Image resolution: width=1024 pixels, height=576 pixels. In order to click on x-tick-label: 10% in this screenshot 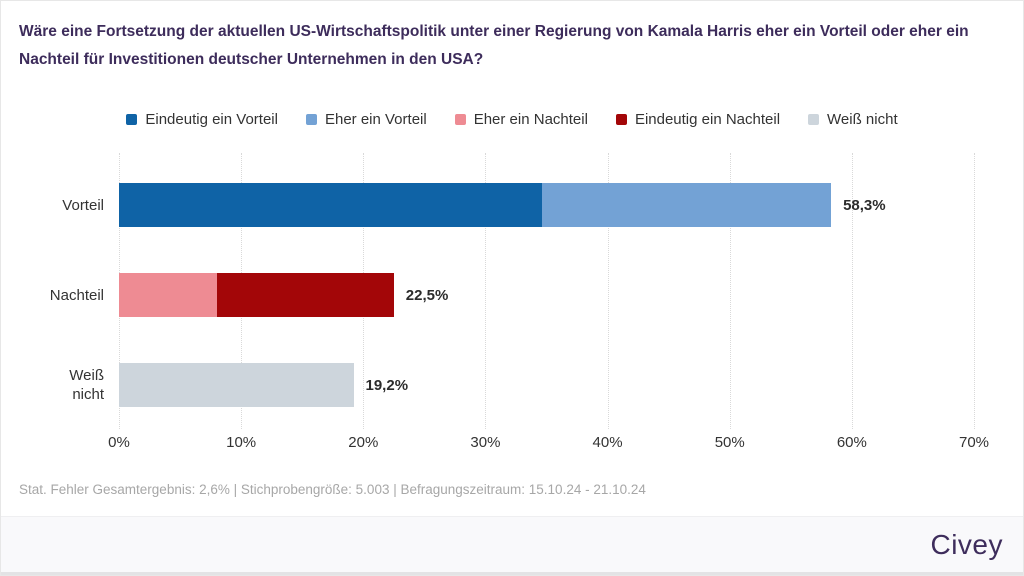, I will do `click(241, 442)`.